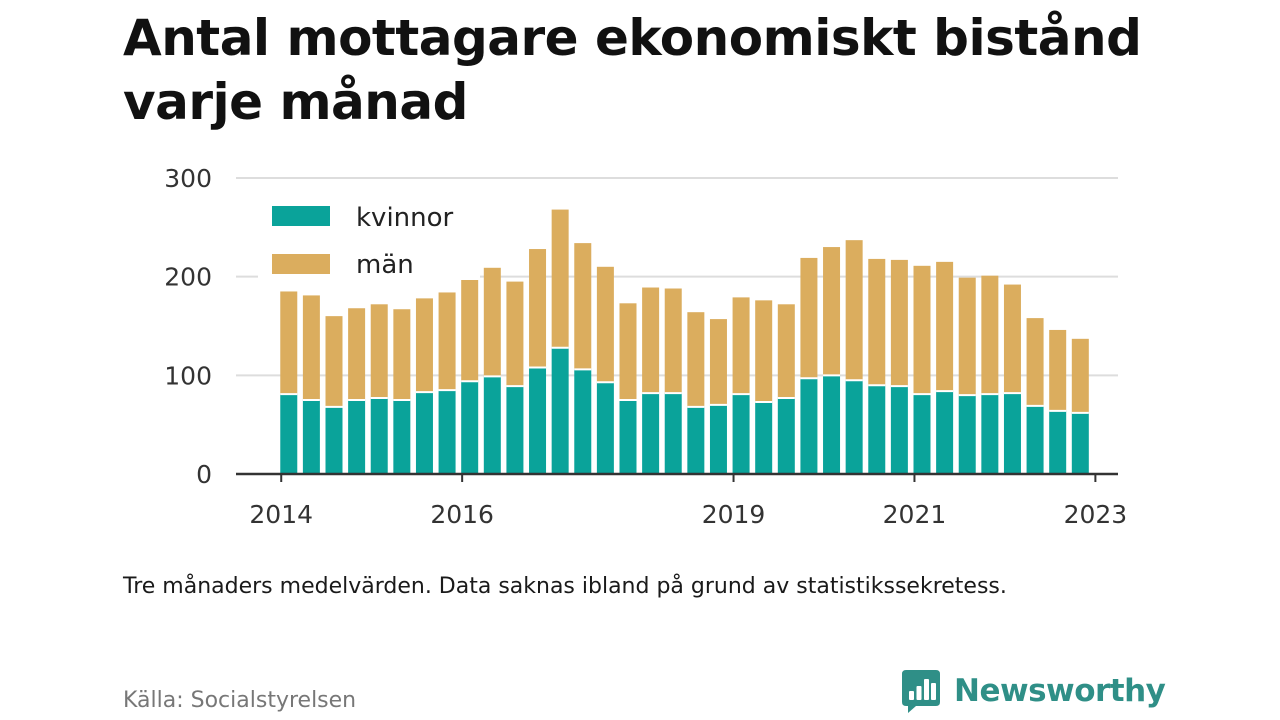 The width and height of the screenshot is (1280, 720). What do you see at coordinates (688, 501) in the screenshot?
I see `x-tick-labels: 2014 2016 2019 2021 2023` at bounding box center [688, 501].